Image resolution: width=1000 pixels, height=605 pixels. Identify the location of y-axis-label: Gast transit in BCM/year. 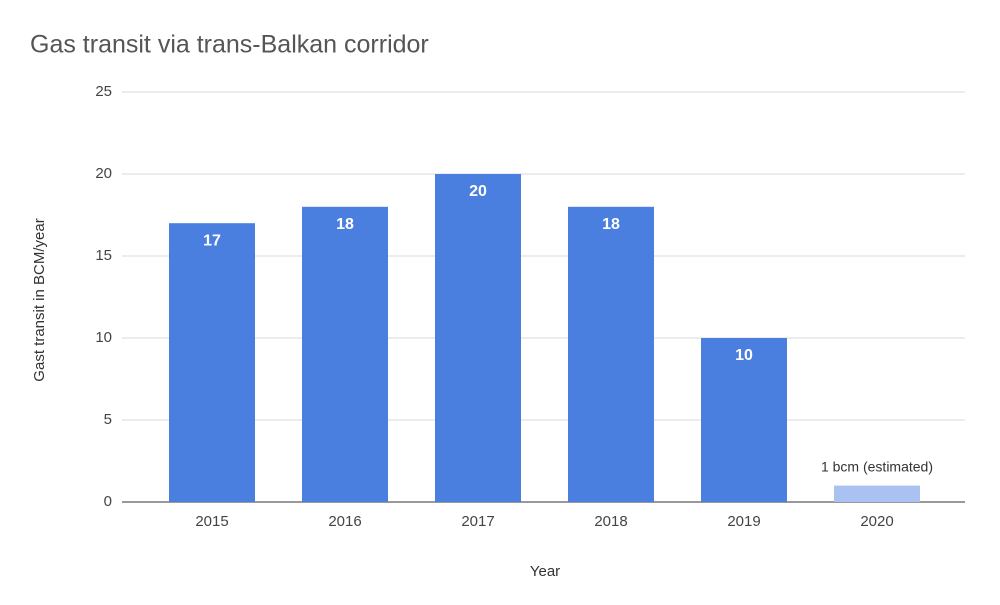
(39, 299).